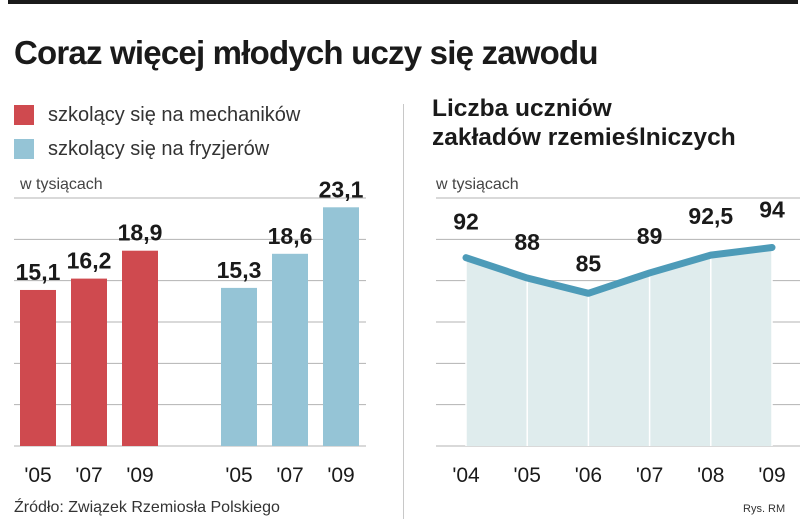 The height and width of the screenshot is (525, 805). What do you see at coordinates (89, 261) in the screenshot?
I see `bar-value-label: 16,2` at bounding box center [89, 261].